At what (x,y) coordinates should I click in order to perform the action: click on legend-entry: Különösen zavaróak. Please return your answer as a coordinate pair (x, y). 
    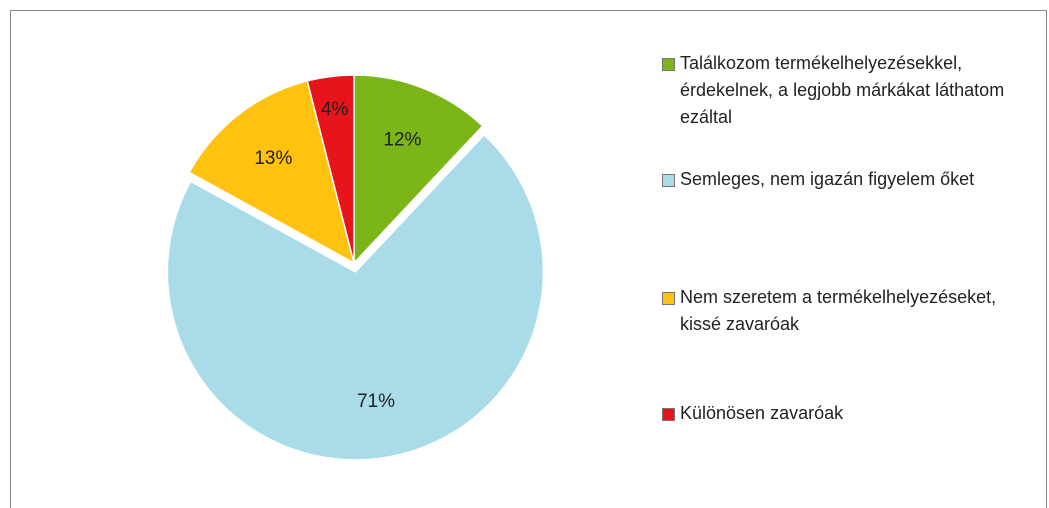
    Looking at the image, I should click on (849, 413).